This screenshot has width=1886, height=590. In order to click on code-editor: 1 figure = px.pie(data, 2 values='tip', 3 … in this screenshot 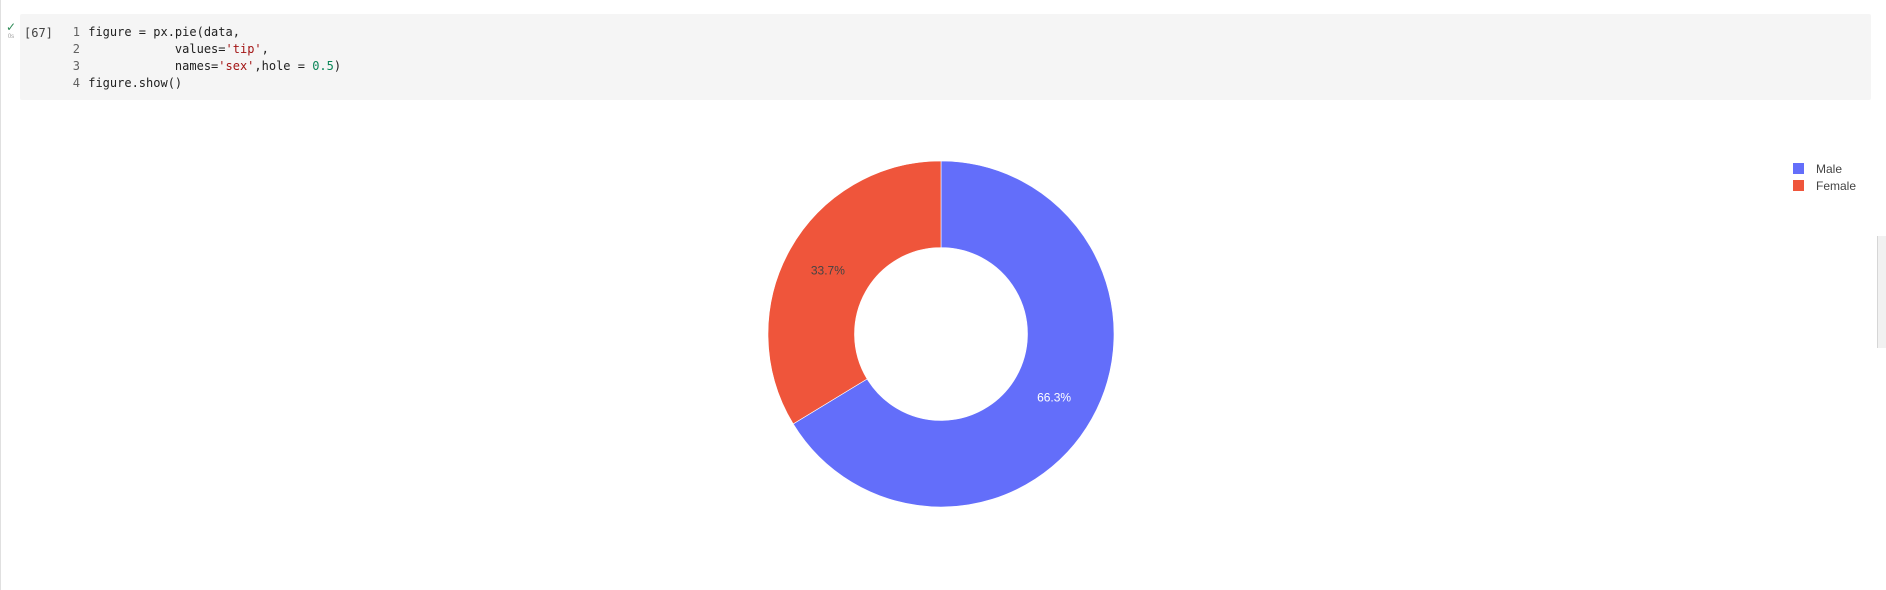, I will do `click(203, 58)`.